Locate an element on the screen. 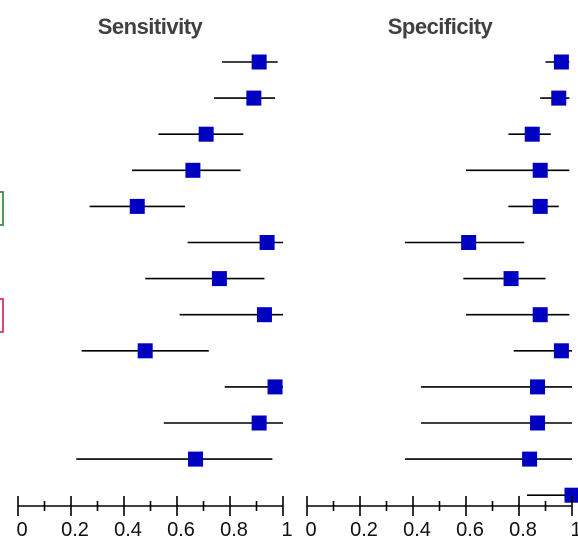 The width and height of the screenshot is (578, 539). partial-box-pink is located at coordinates (2, 315).